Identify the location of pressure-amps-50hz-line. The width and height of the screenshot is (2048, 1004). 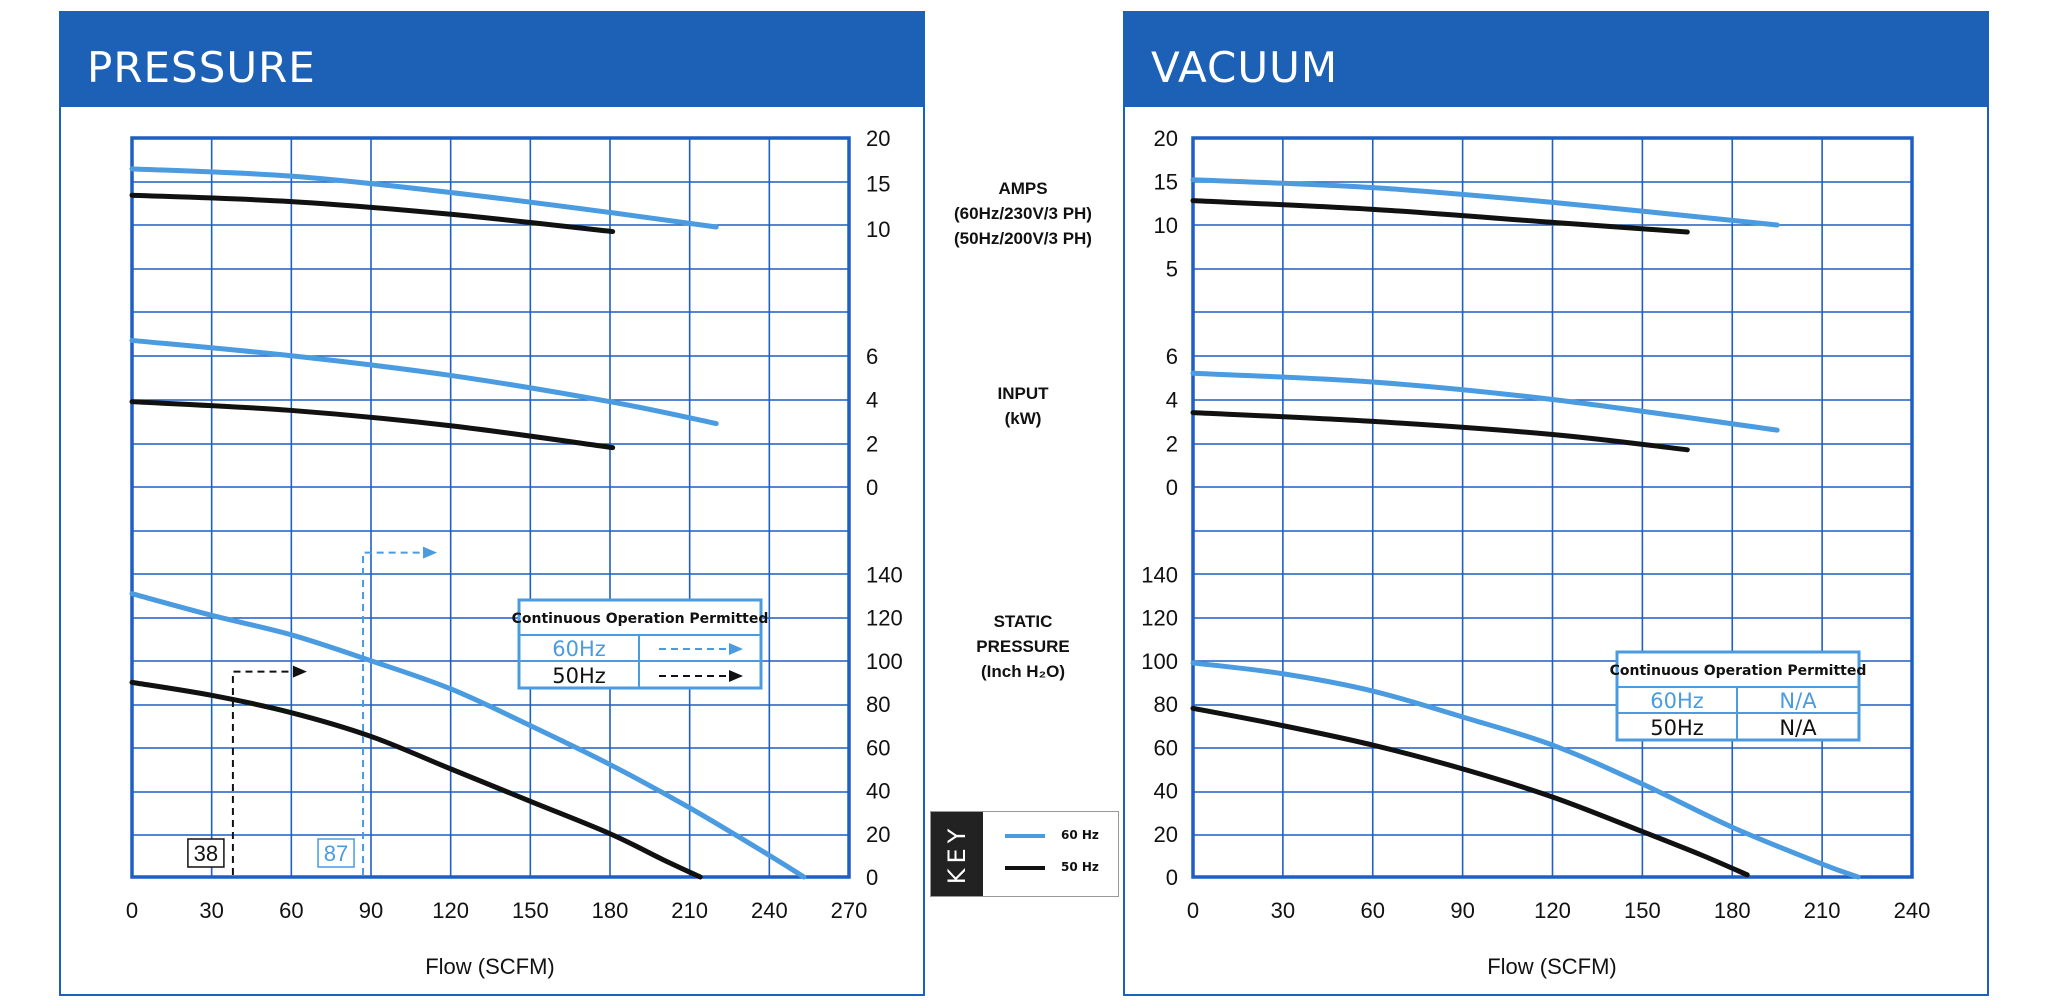
(372, 213).